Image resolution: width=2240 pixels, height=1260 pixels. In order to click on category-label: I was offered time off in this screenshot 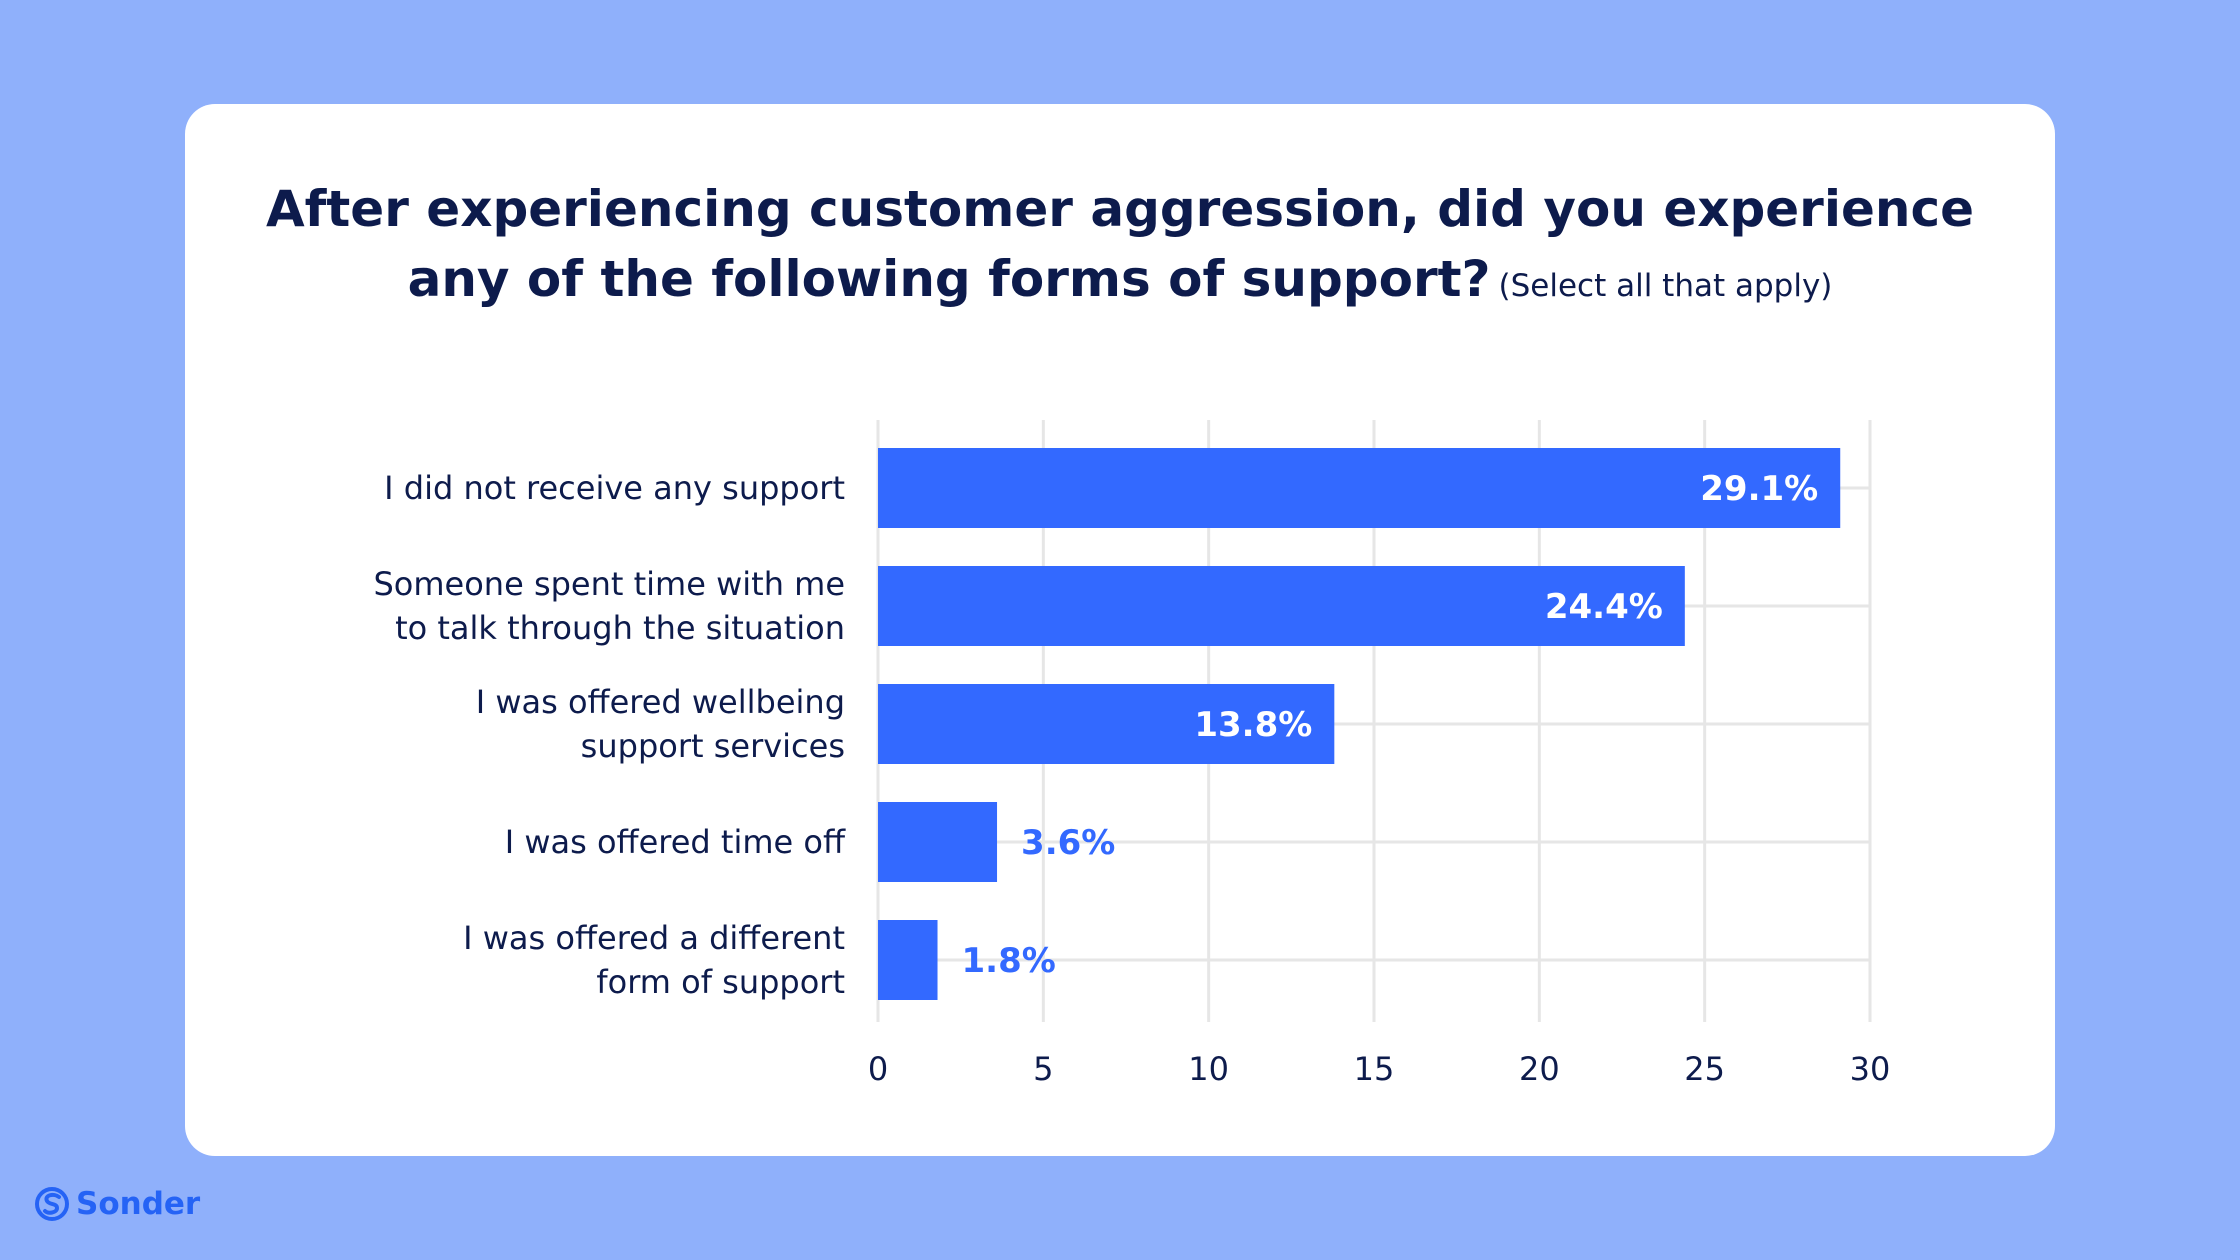, I will do `click(675, 842)`.